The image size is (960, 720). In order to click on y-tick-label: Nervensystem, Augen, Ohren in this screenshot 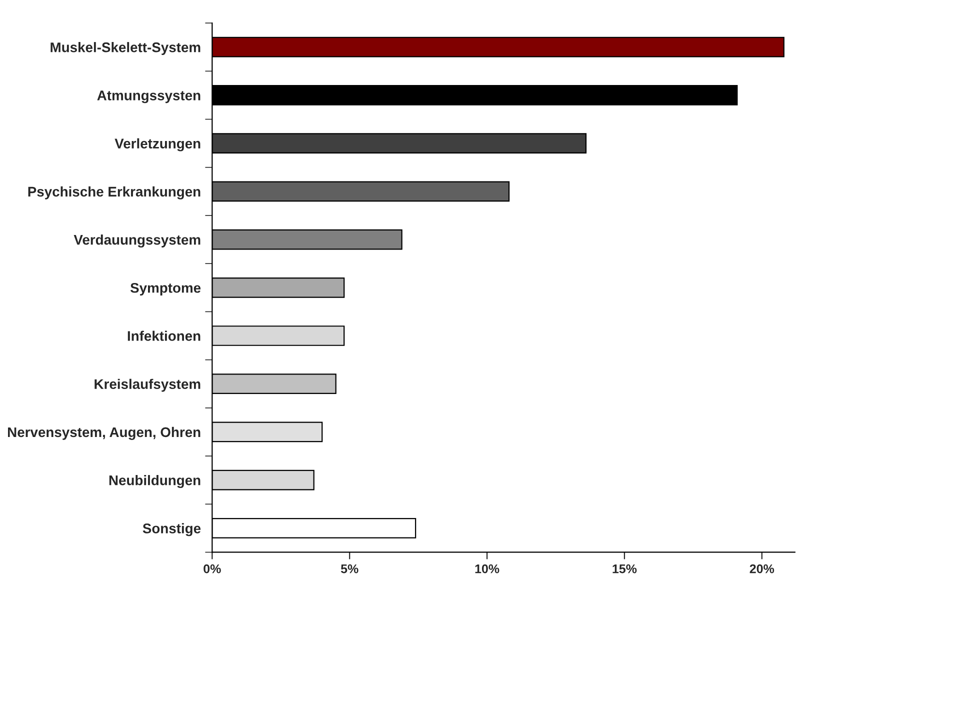, I will do `click(104, 433)`.